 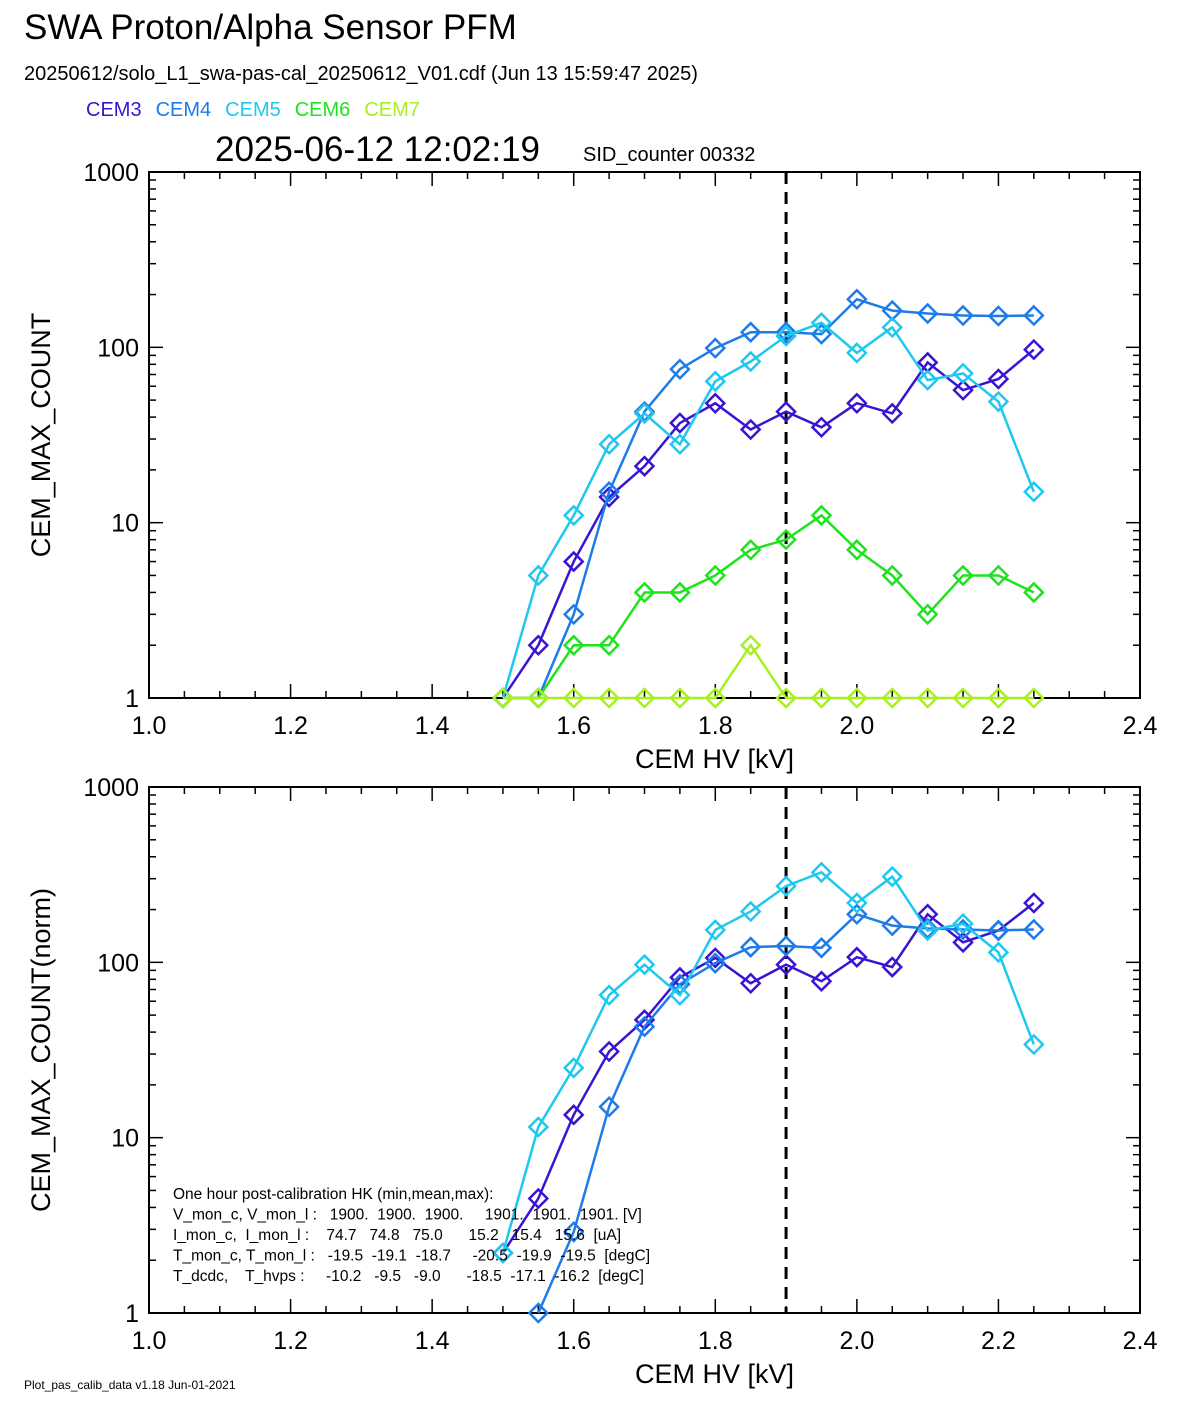 I want to click on y-tick-label: 1, so click(x=132, y=1314).